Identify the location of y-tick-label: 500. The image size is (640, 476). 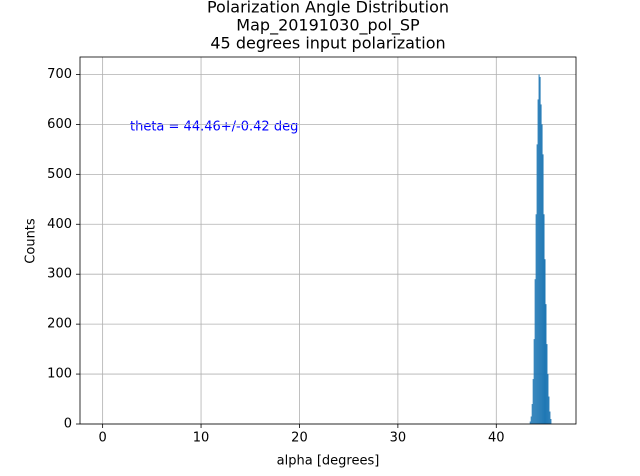
(59, 174).